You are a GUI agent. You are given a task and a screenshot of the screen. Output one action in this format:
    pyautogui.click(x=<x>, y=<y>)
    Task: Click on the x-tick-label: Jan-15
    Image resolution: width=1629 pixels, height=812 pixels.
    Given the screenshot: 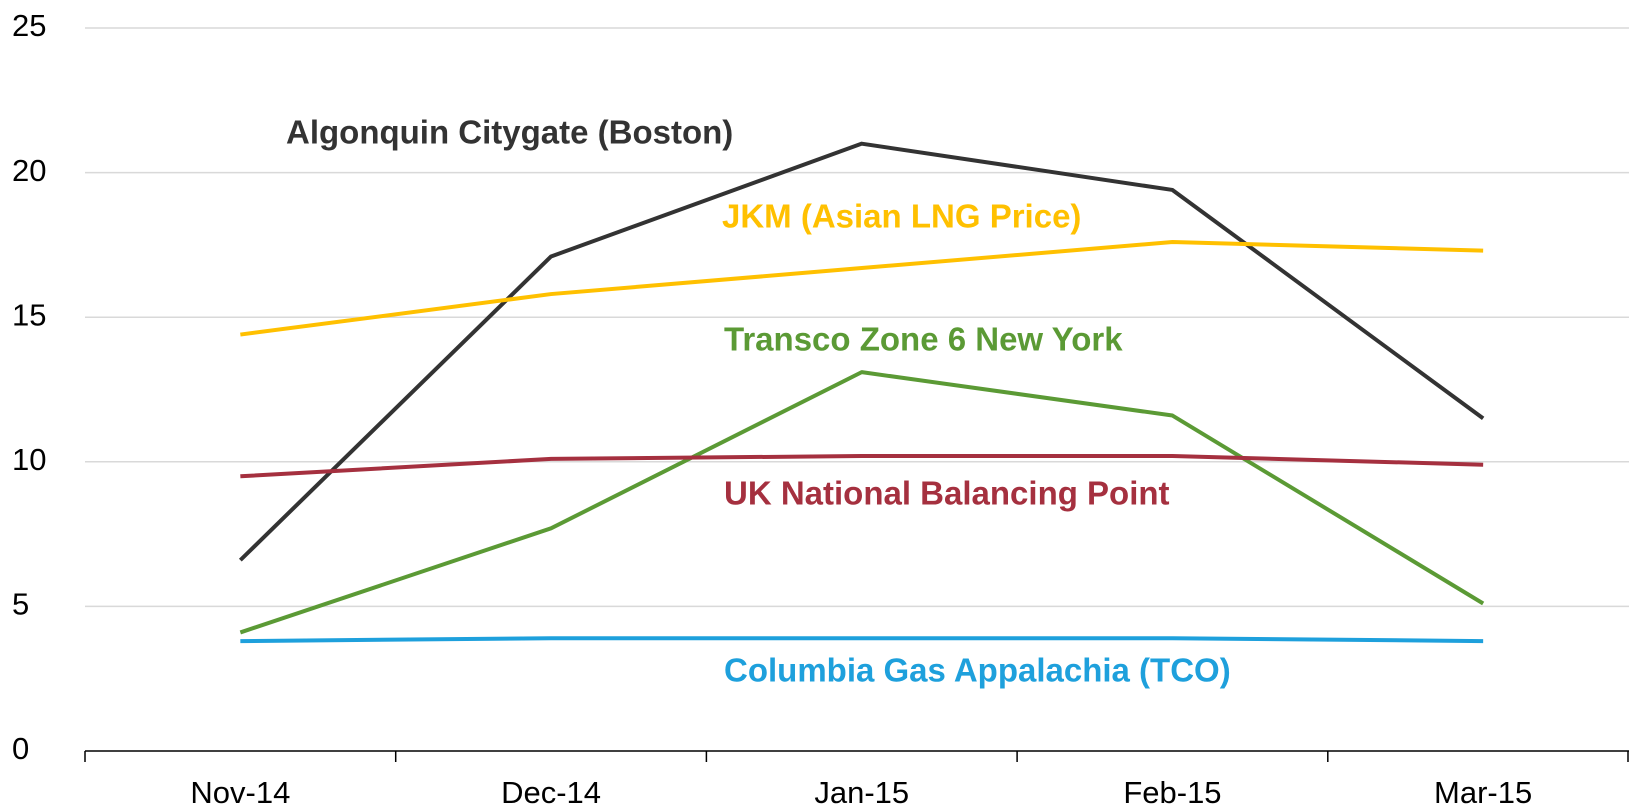 What is the action you would take?
    pyautogui.click(x=861, y=792)
    